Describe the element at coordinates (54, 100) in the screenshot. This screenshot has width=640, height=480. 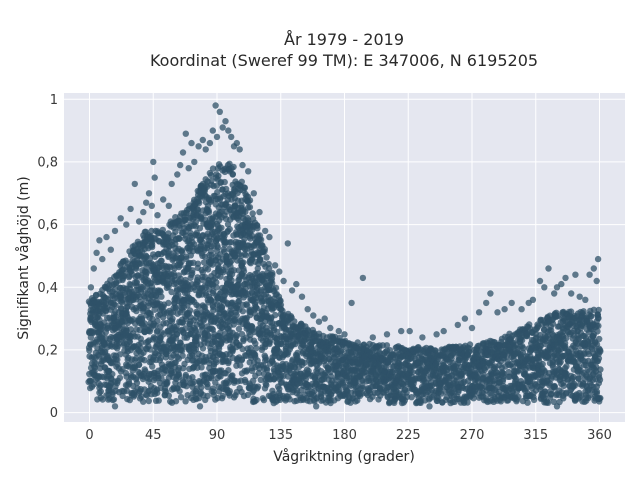
I see `y-tick-label: 1` at that location.